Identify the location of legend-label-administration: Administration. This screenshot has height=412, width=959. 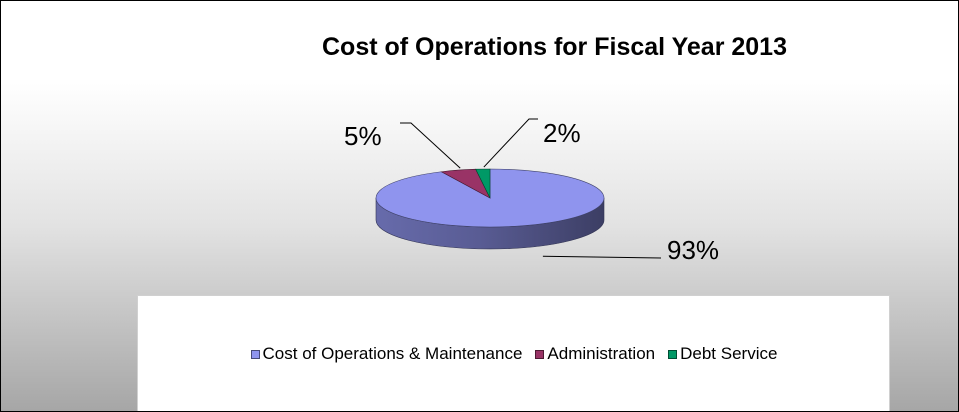
(601, 353).